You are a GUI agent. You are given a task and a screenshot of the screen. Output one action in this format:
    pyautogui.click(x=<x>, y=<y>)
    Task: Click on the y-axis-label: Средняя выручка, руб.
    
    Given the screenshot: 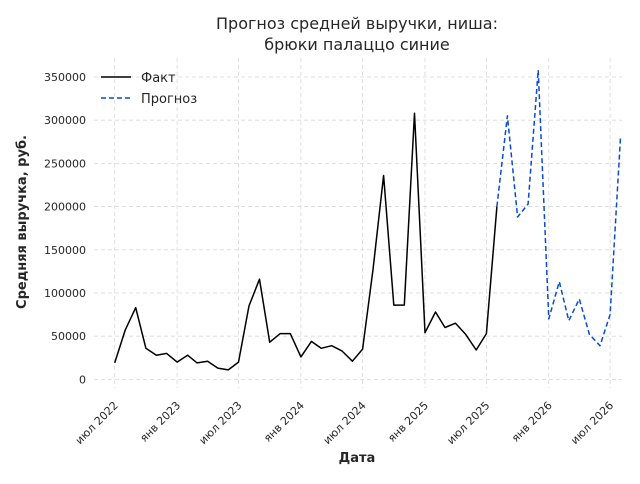 What is the action you would take?
    pyautogui.click(x=22, y=222)
    